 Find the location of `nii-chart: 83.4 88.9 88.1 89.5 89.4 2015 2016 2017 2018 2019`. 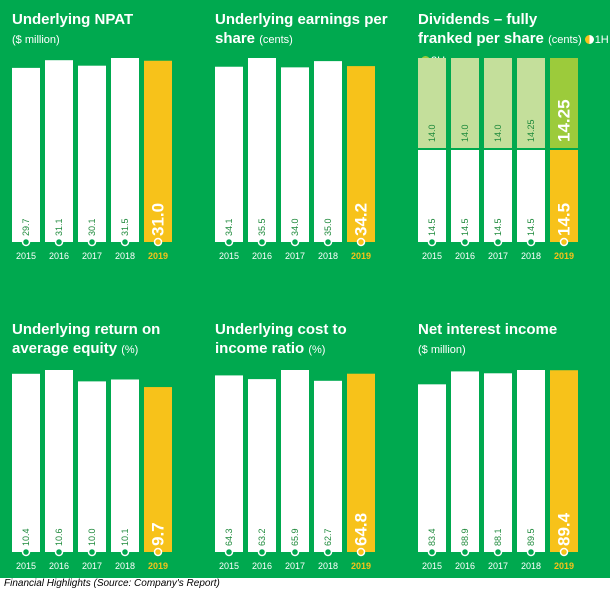

nii-chart: 83.4 88.9 88.1 89.5 89.4 2015 2016 2017 2018 2019 is located at coordinates (498, 470).